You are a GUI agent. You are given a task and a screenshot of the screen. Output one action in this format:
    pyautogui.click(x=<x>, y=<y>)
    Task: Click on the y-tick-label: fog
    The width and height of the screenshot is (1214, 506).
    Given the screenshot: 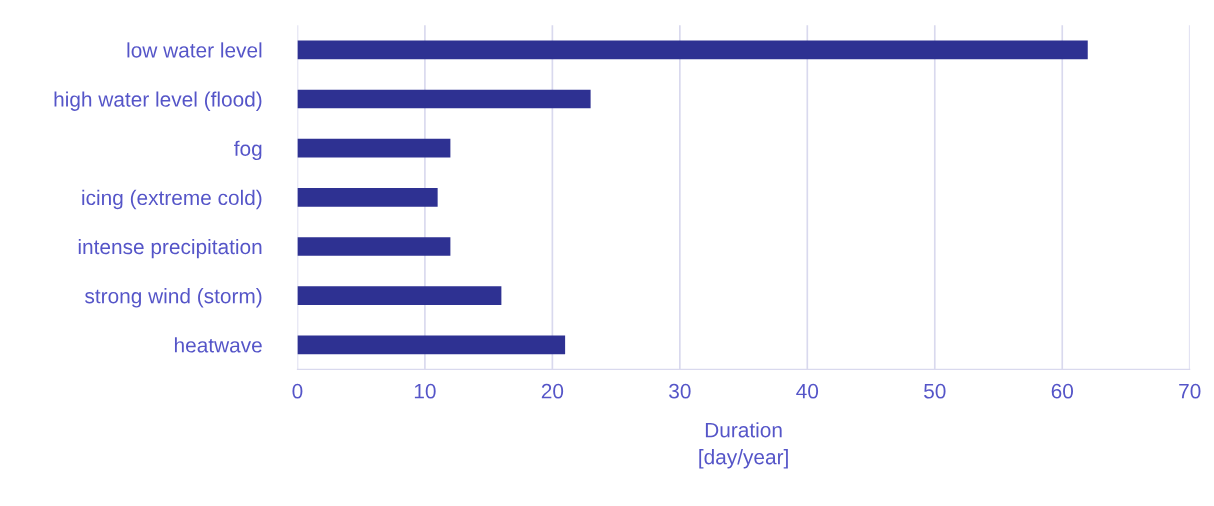 What is the action you would take?
    pyautogui.click(x=248, y=150)
    